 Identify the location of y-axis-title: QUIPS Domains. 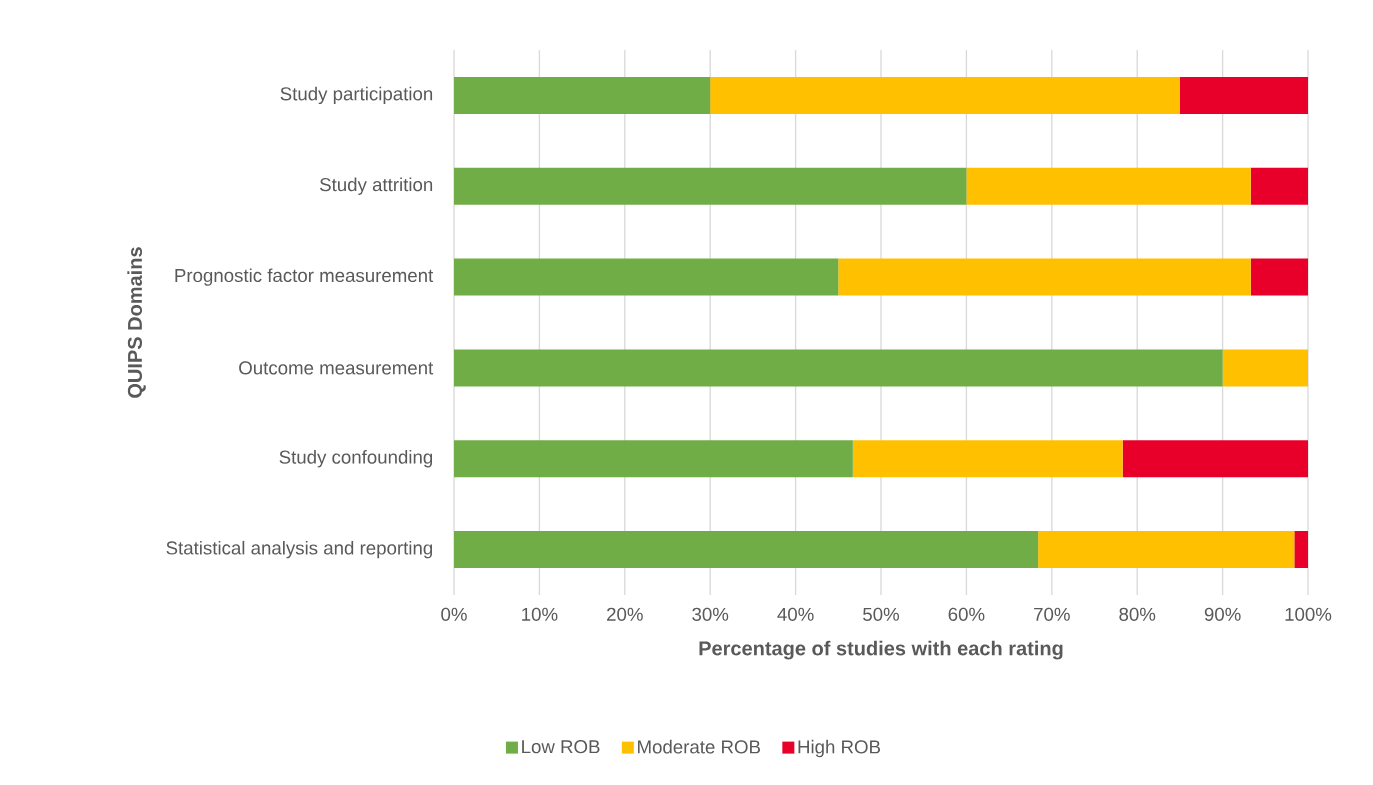
(136, 322).